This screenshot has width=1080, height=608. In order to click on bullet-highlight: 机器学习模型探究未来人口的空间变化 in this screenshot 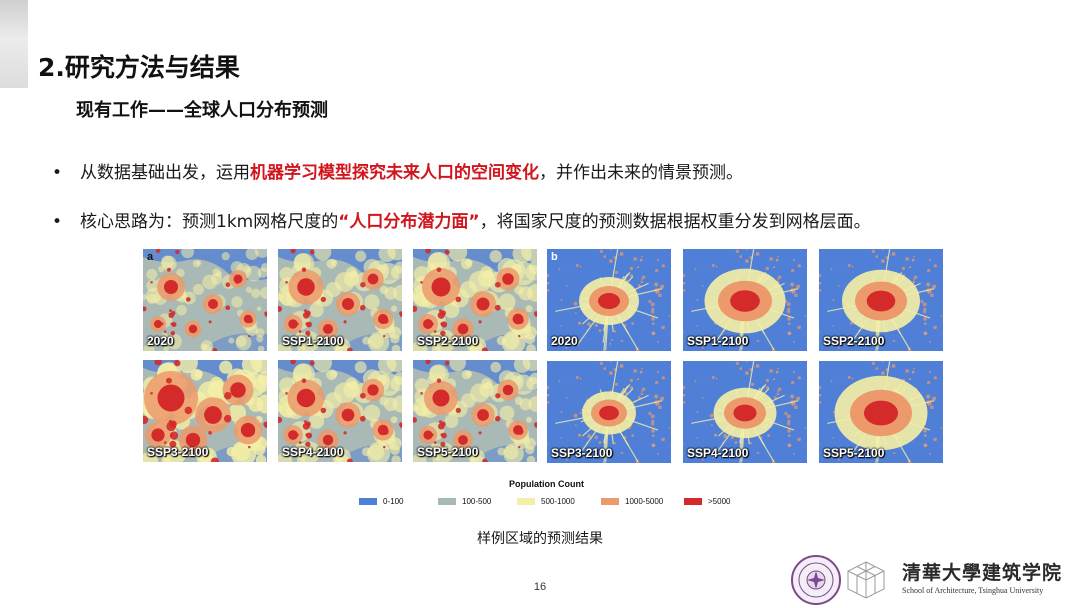, I will do `click(394, 173)`.